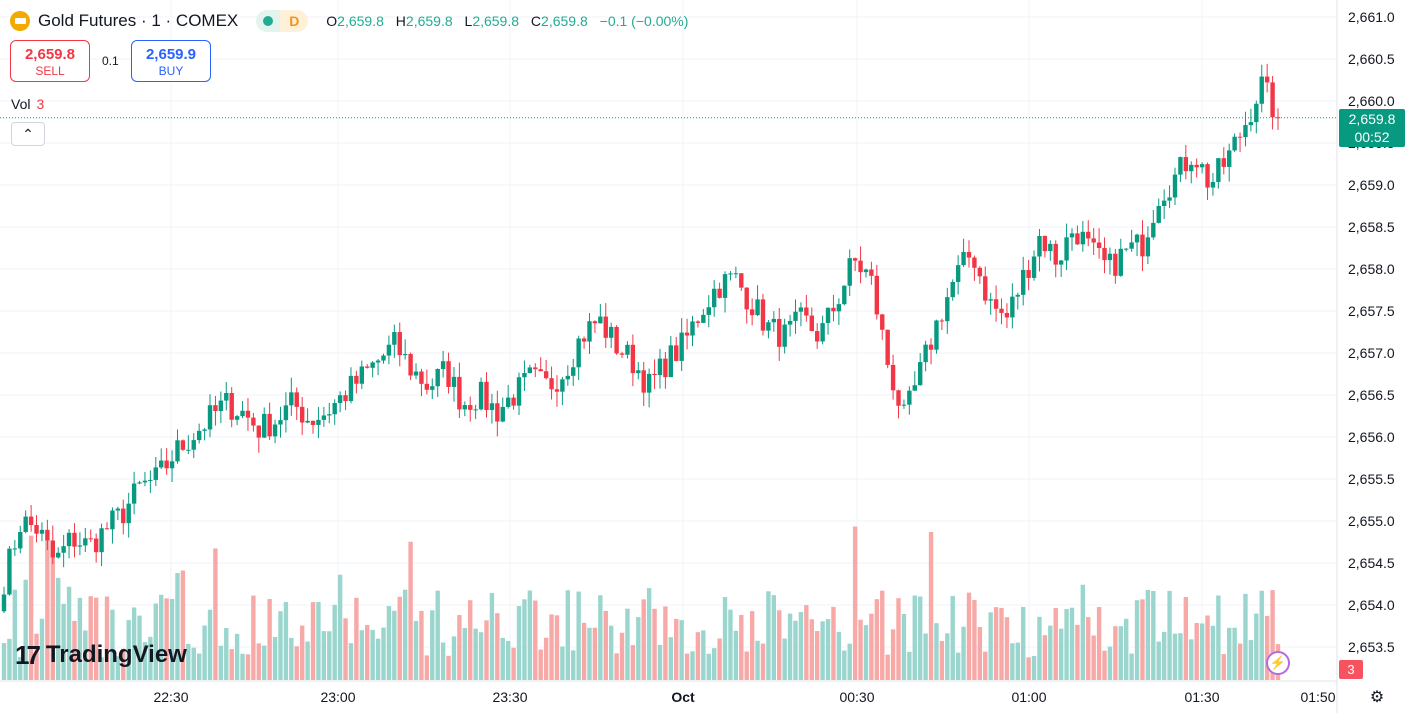  I want to click on volume-tag: 3, so click(1351, 669).